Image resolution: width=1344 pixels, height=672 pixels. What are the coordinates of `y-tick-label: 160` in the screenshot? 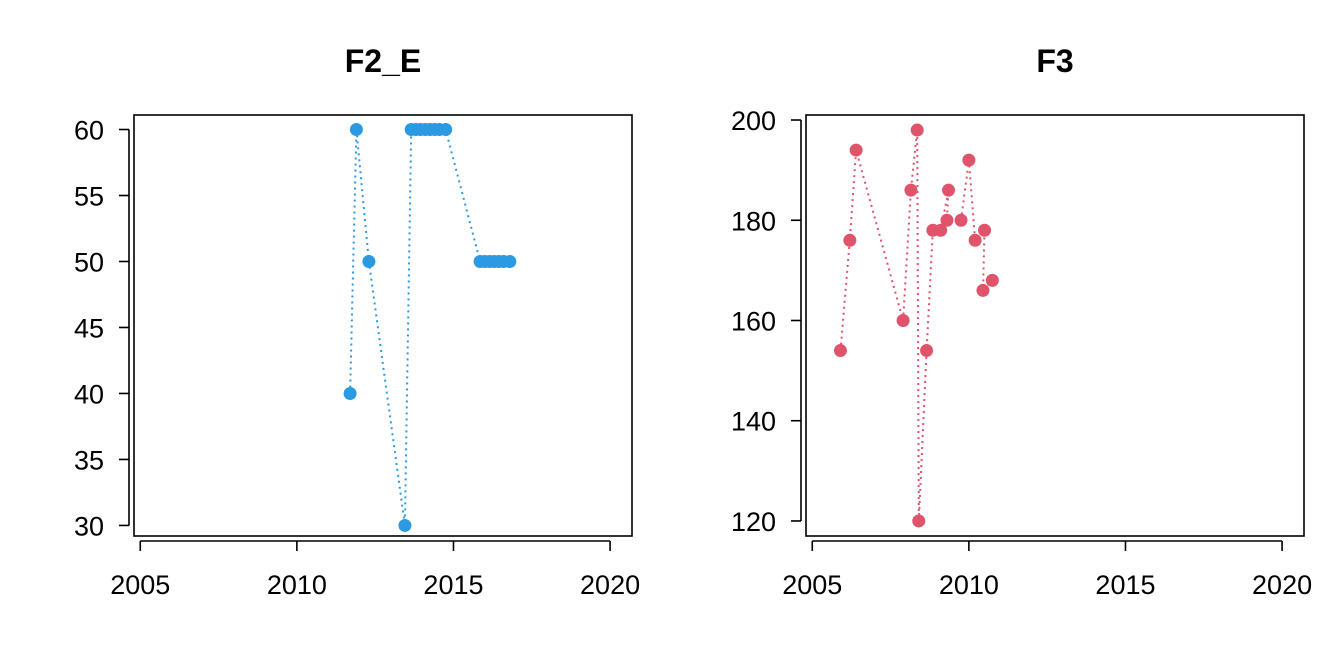 It's located at (753, 321).